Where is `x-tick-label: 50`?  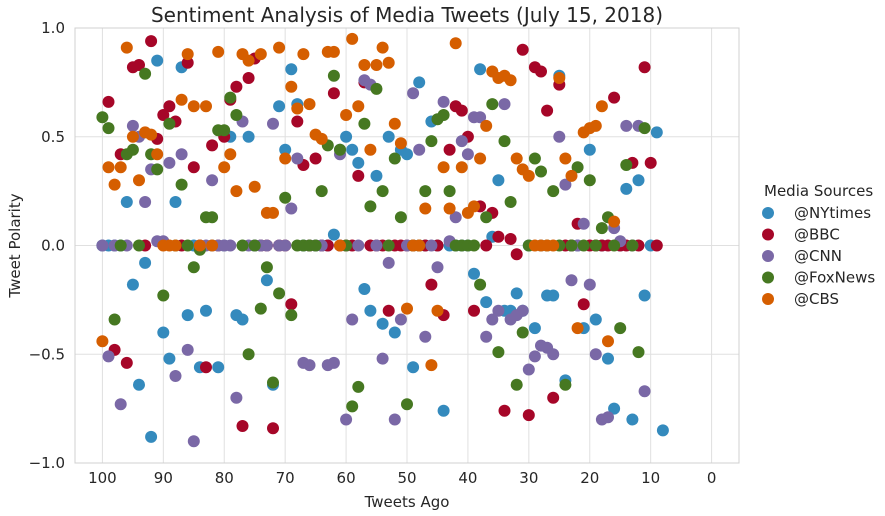
x-tick-label: 50 is located at coordinates (406, 478).